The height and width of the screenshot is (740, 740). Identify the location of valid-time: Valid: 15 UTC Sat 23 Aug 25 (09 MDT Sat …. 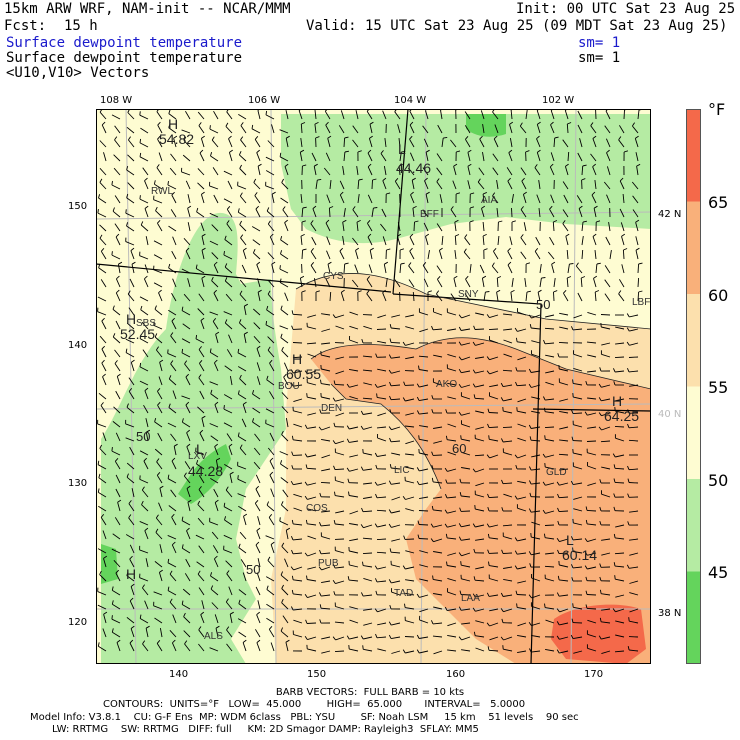
(517, 26).